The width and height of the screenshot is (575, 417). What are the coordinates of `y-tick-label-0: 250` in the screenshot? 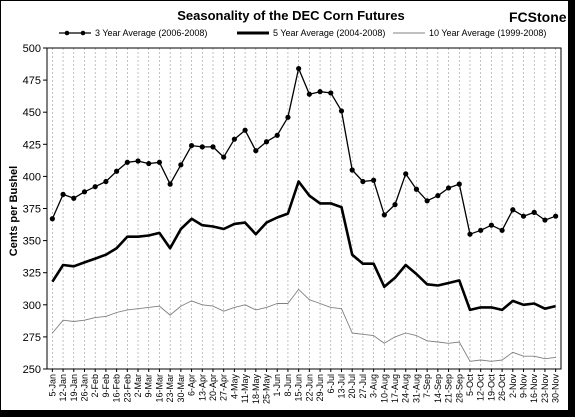 It's located at (32, 370).